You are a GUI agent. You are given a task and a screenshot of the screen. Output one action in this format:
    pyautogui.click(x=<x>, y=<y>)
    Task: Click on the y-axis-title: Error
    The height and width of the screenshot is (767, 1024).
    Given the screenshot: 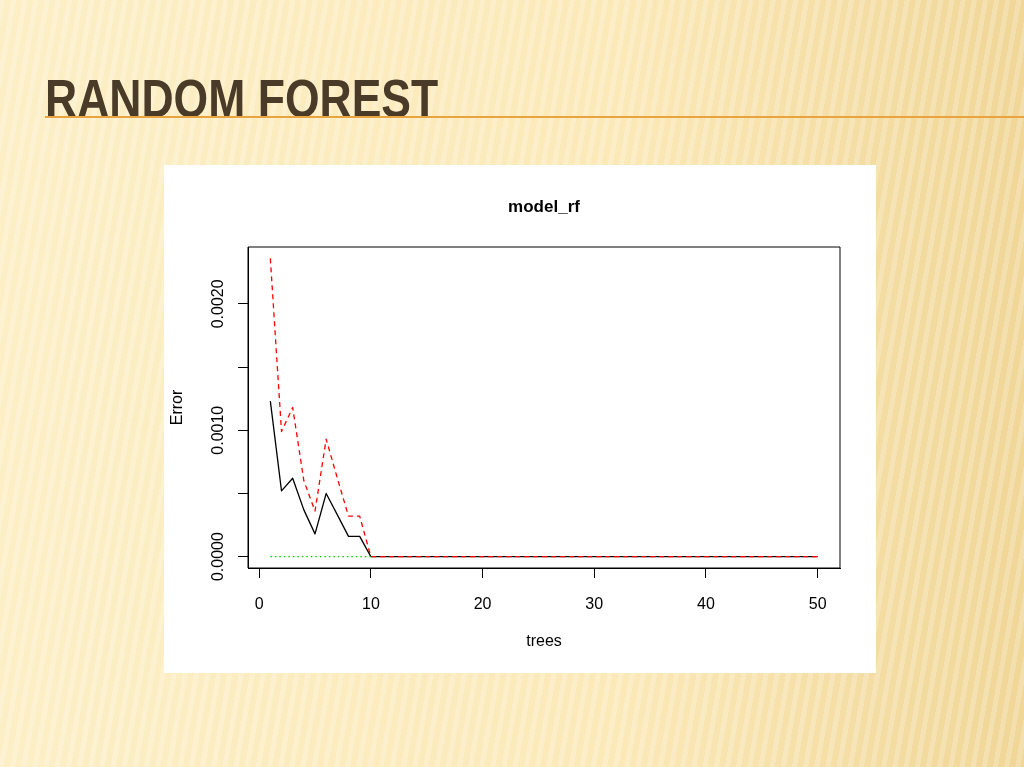 What is the action you would take?
    pyautogui.click(x=177, y=407)
    